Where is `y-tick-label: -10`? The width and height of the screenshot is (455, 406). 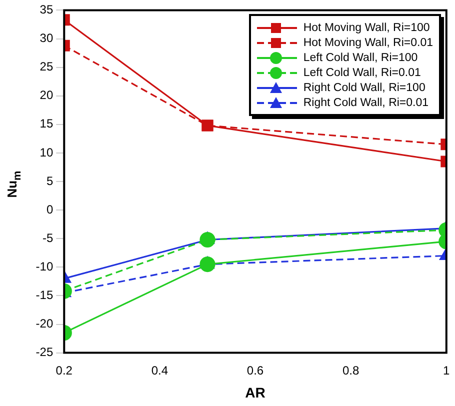
y-tick-label: -10 is located at coordinates (45, 266).